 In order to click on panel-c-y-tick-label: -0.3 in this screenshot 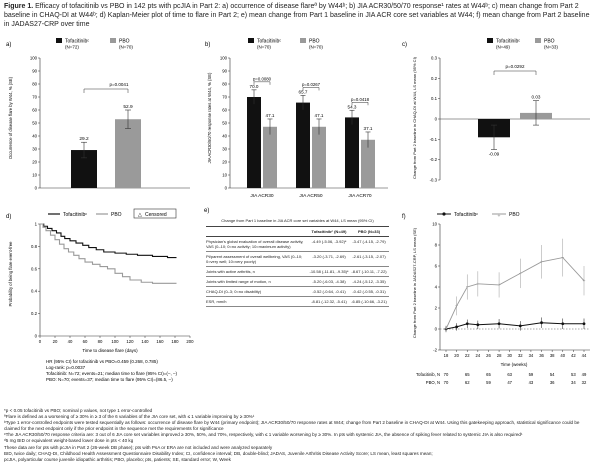, I will do `click(434, 180)`.